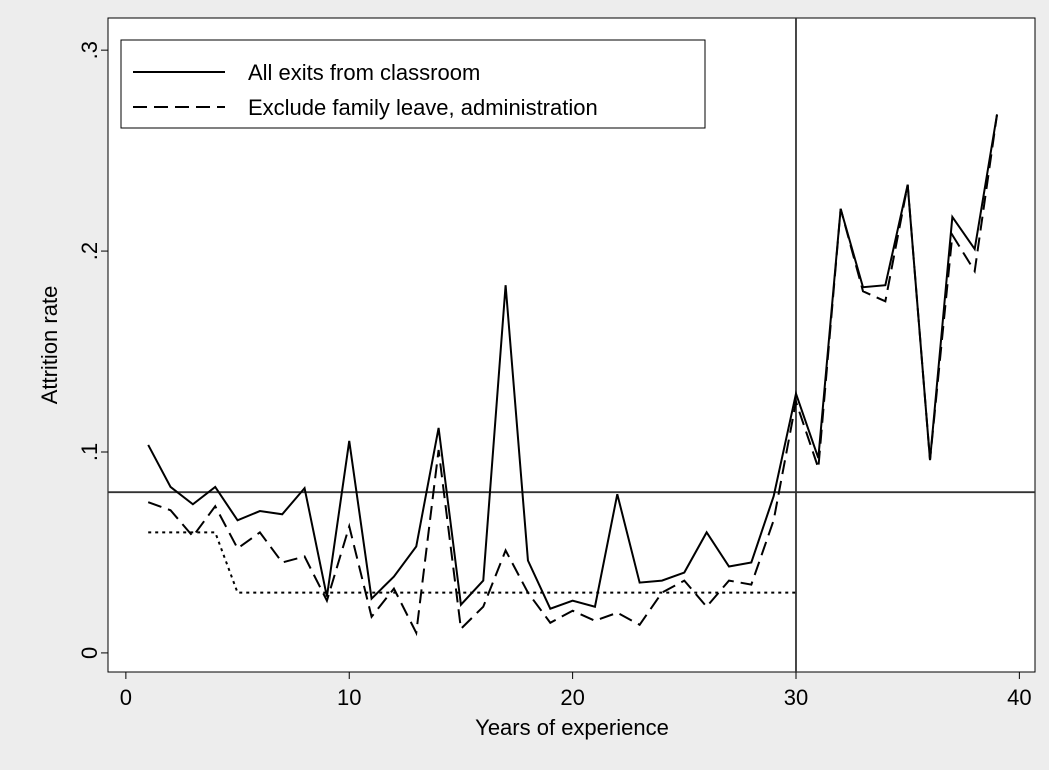  What do you see at coordinates (472, 562) in the screenshot?
I see `series-line` at bounding box center [472, 562].